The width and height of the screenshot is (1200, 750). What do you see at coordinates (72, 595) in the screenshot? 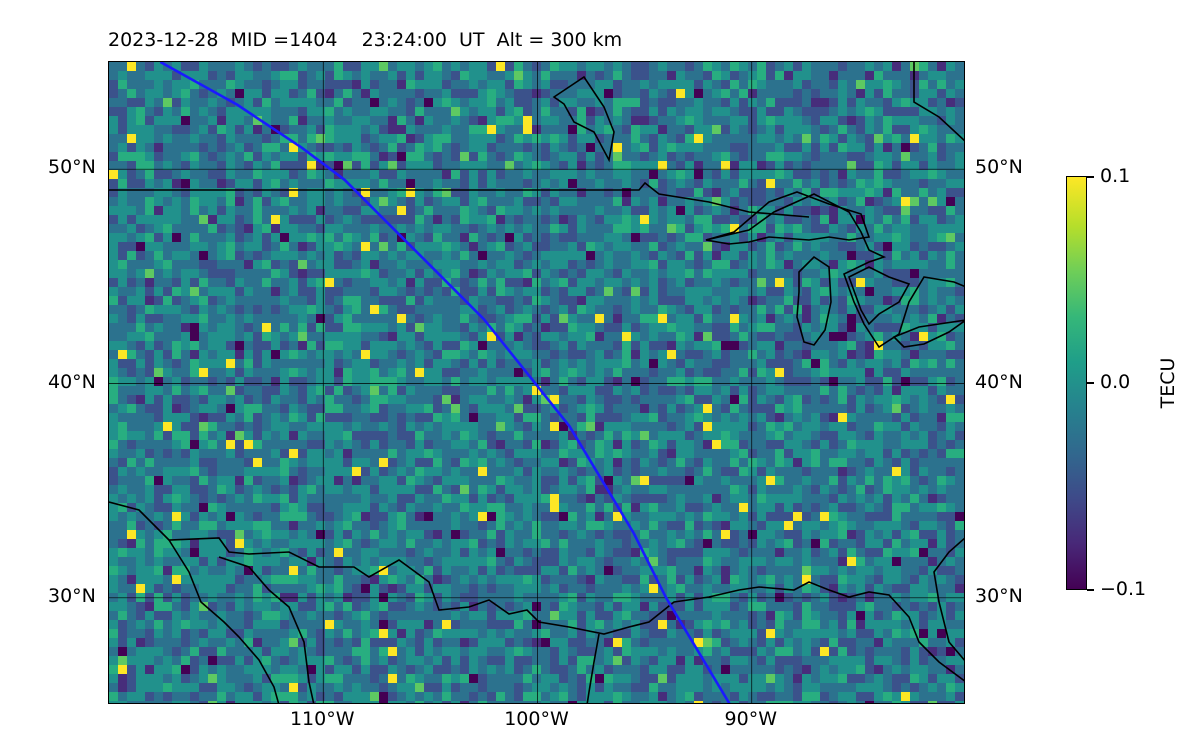
I see `lat-label-30n-left: 30°N` at bounding box center [72, 595].